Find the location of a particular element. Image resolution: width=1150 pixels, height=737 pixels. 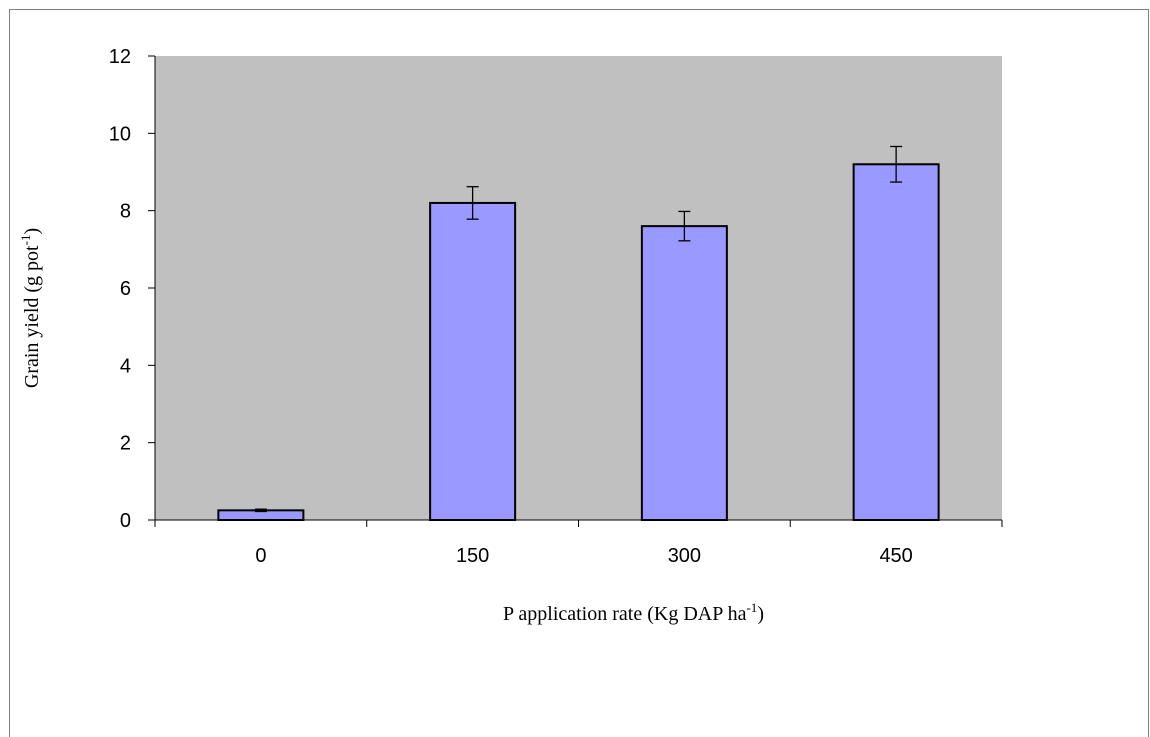

y-axis-title: Grain yield (g pot-1) is located at coordinates (30, 308).